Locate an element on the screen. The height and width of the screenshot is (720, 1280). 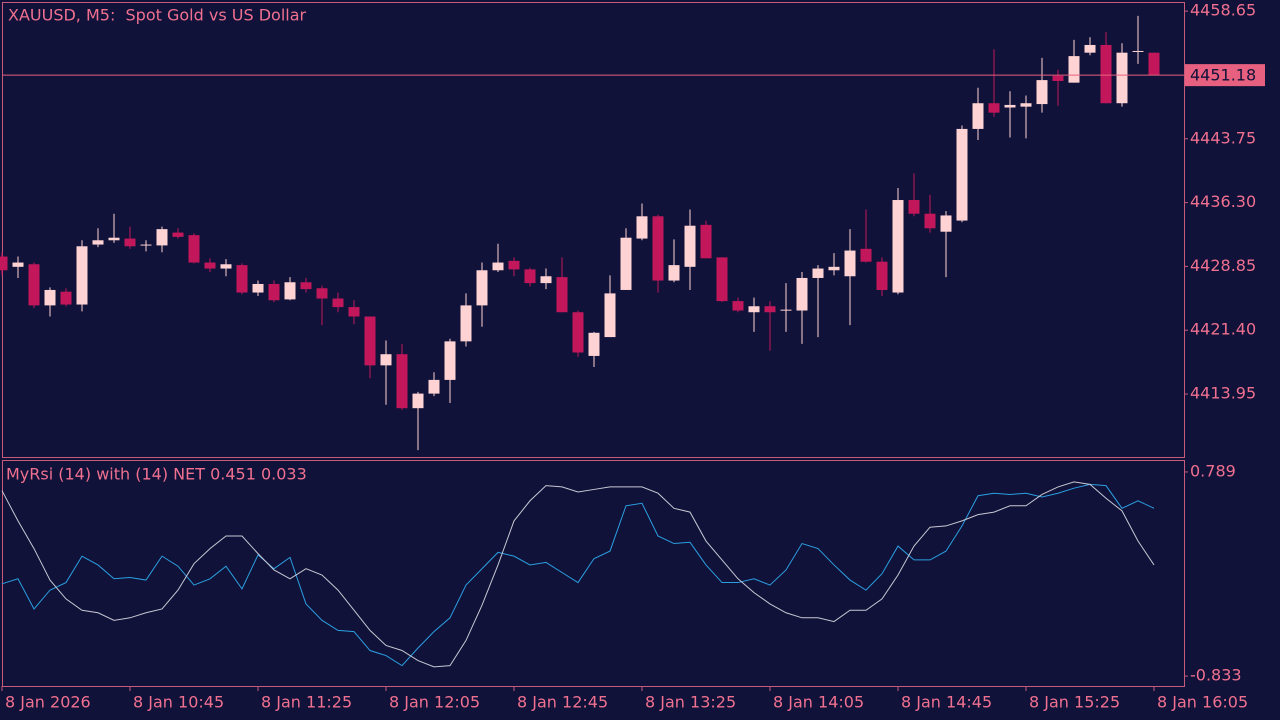
y-tick-label: 4443.75 is located at coordinates (1223, 137).